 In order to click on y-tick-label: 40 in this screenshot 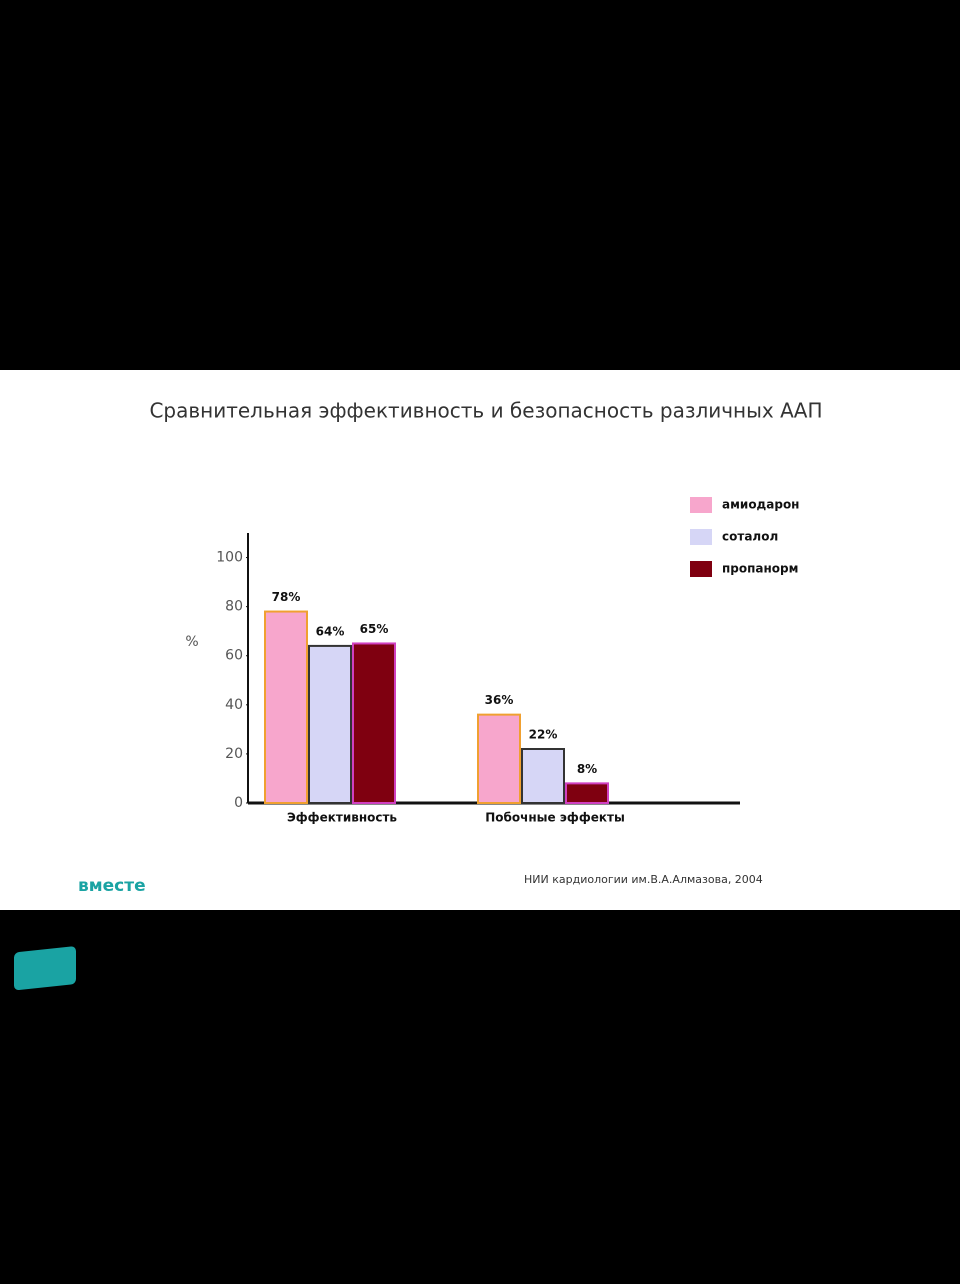, I will do `click(234, 705)`.